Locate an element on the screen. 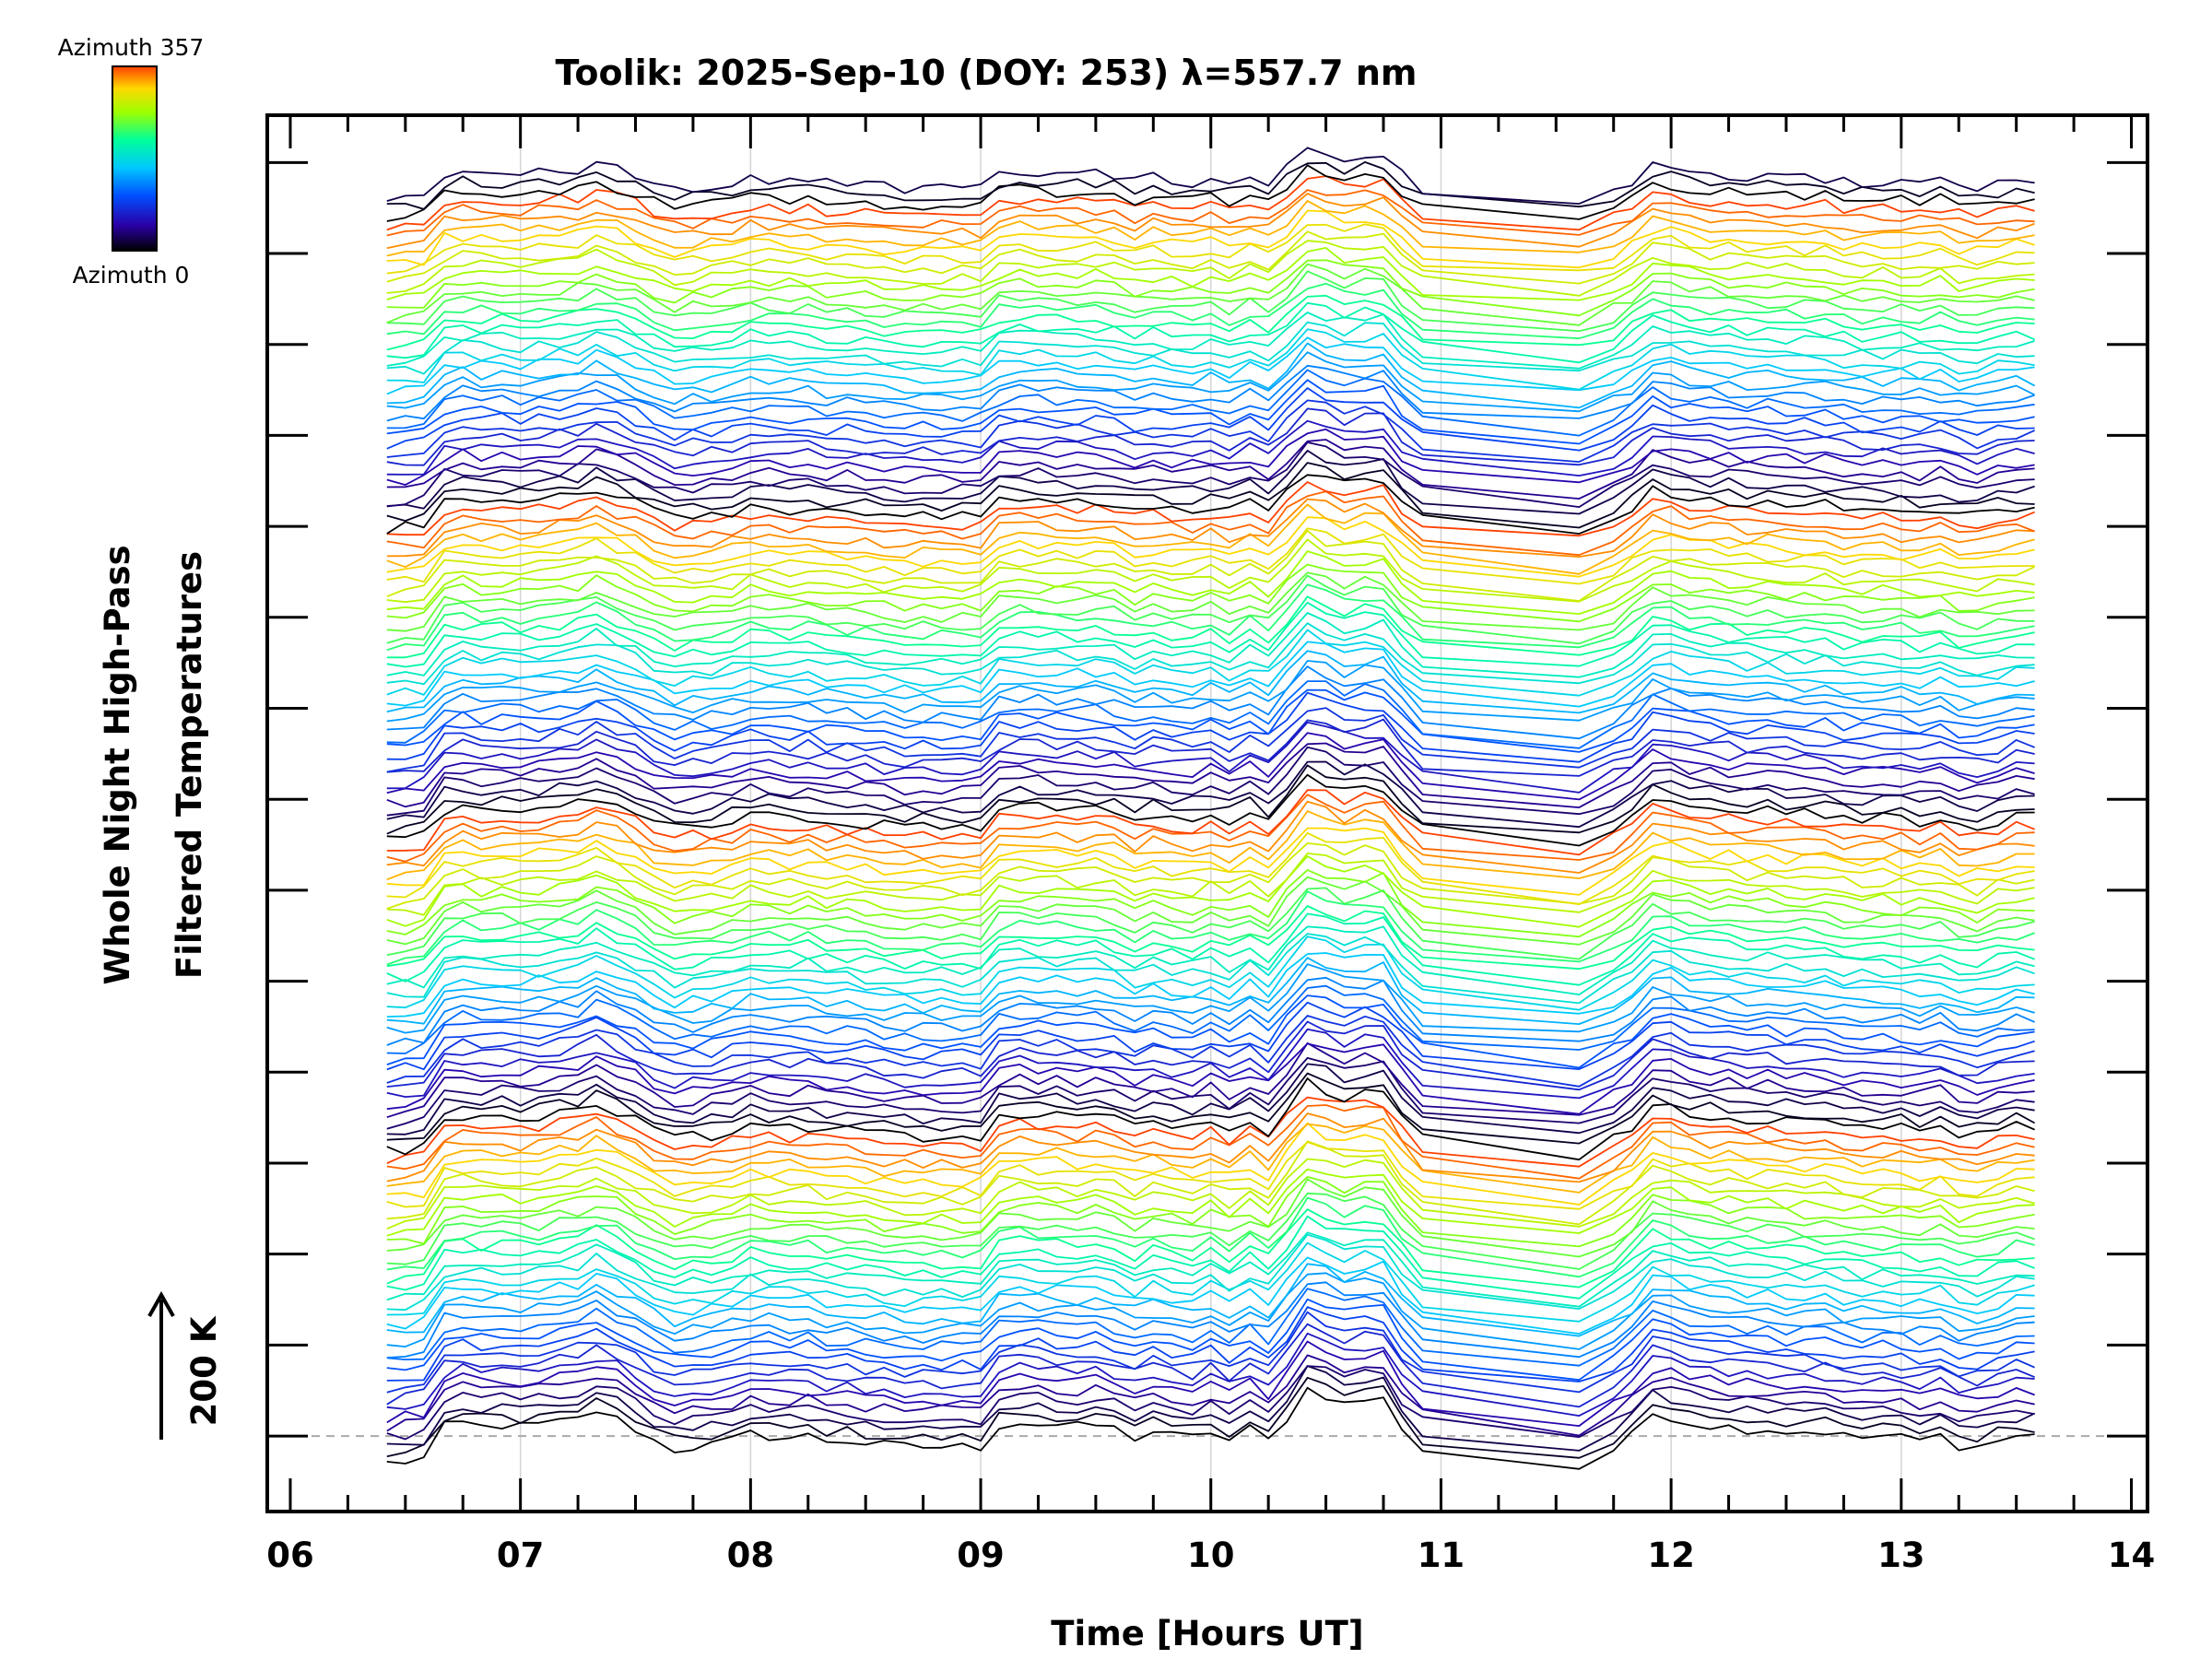 The image size is (2212, 1659). x-tick-label: 10 is located at coordinates (1211, 1555).